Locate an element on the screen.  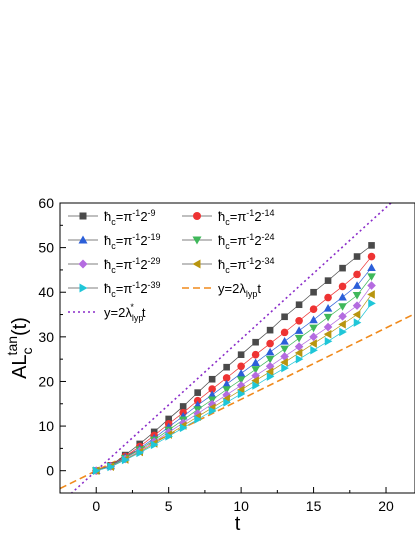
y-tick-label: 50 is located at coordinates (46, 248).